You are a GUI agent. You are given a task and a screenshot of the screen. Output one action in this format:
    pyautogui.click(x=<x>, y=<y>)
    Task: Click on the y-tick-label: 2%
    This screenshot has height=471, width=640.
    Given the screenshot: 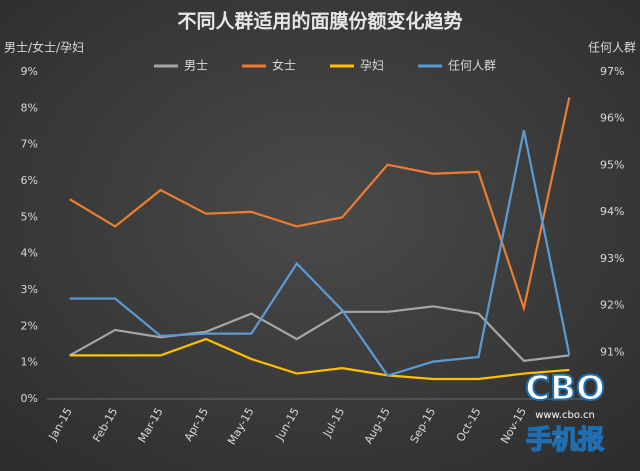 What is the action you would take?
    pyautogui.click(x=29, y=325)
    